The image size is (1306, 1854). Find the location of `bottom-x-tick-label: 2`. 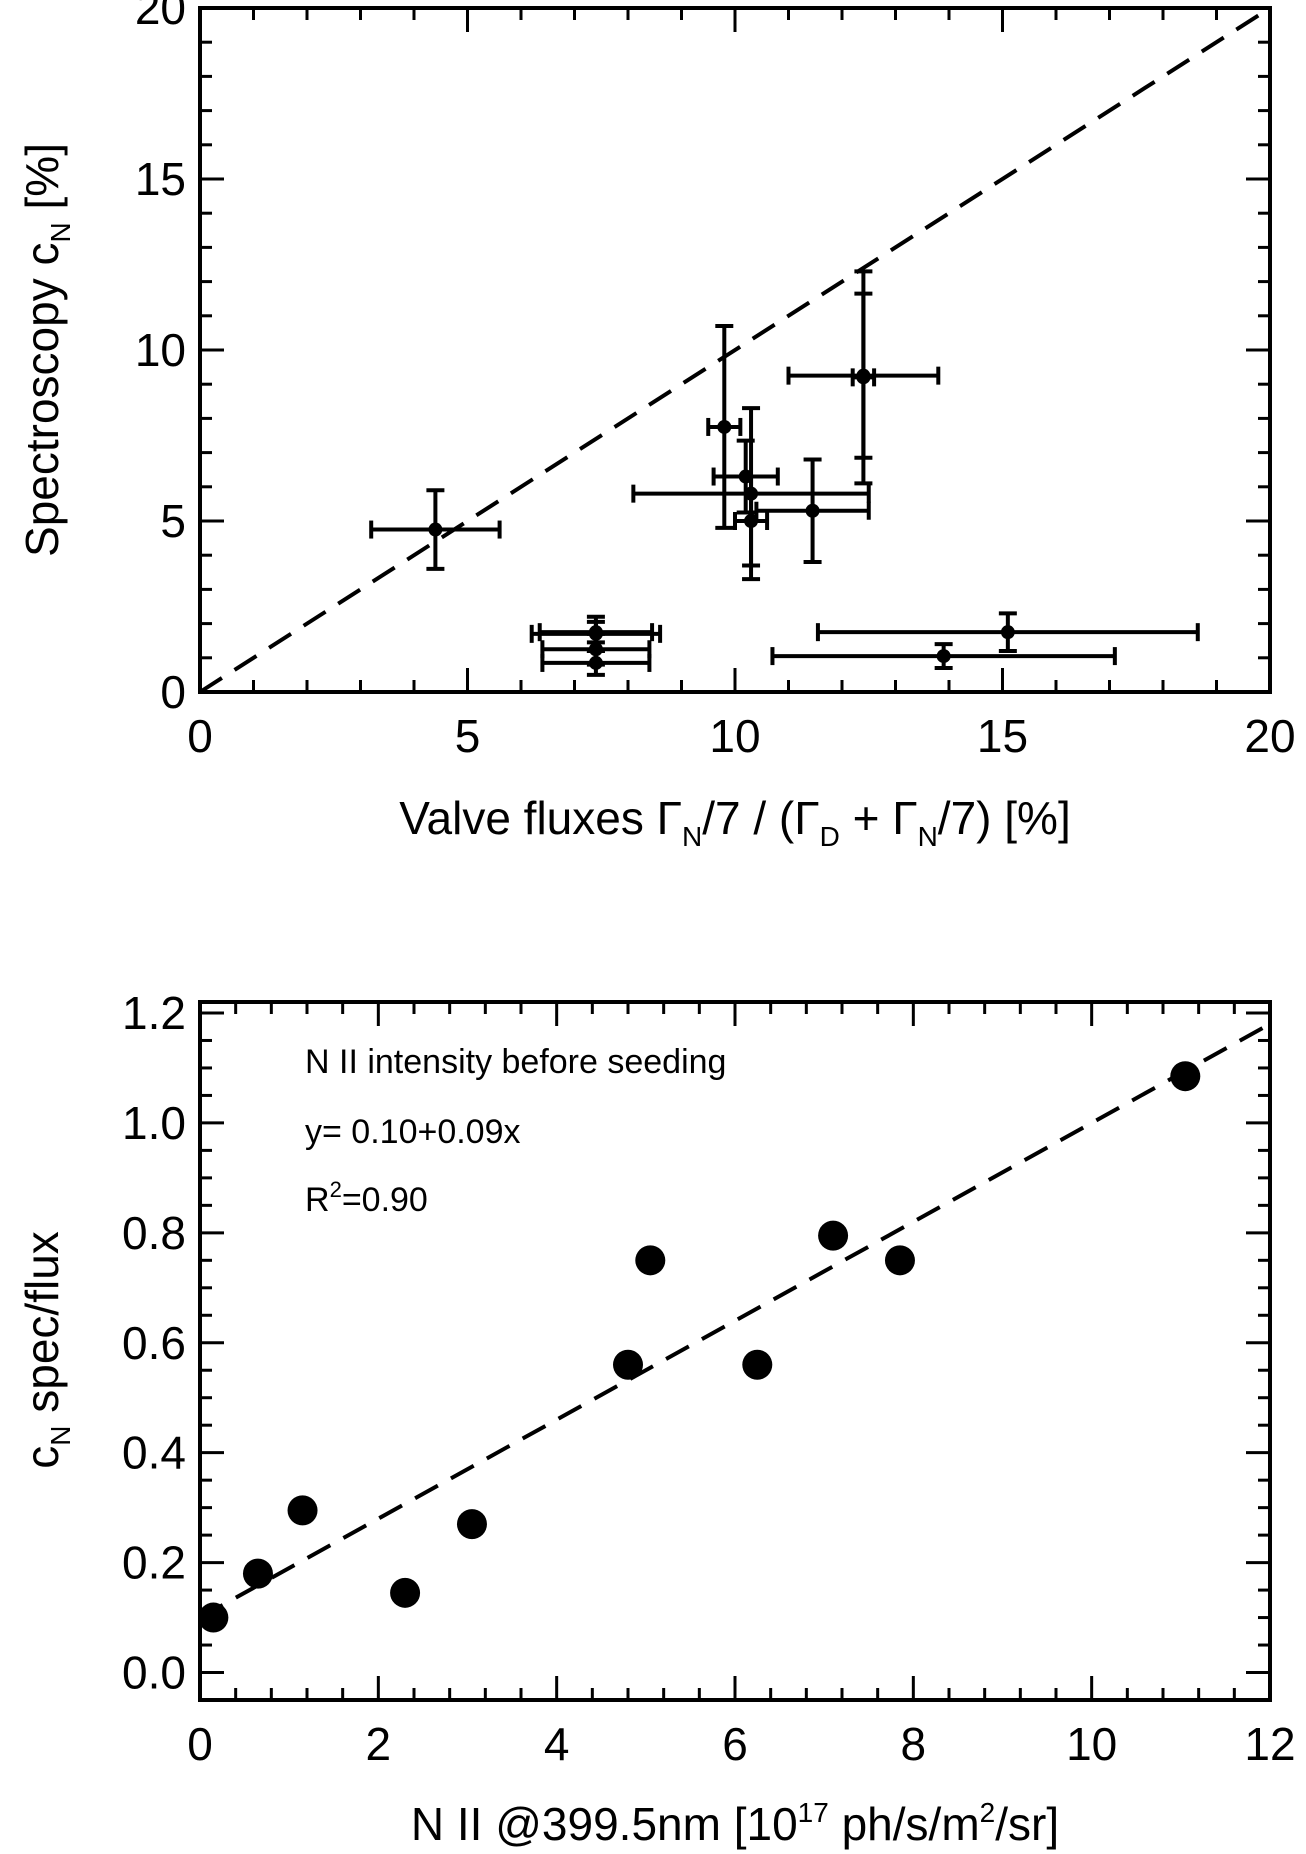

bottom-x-tick-label: 2 is located at coordinates (379, 1744).